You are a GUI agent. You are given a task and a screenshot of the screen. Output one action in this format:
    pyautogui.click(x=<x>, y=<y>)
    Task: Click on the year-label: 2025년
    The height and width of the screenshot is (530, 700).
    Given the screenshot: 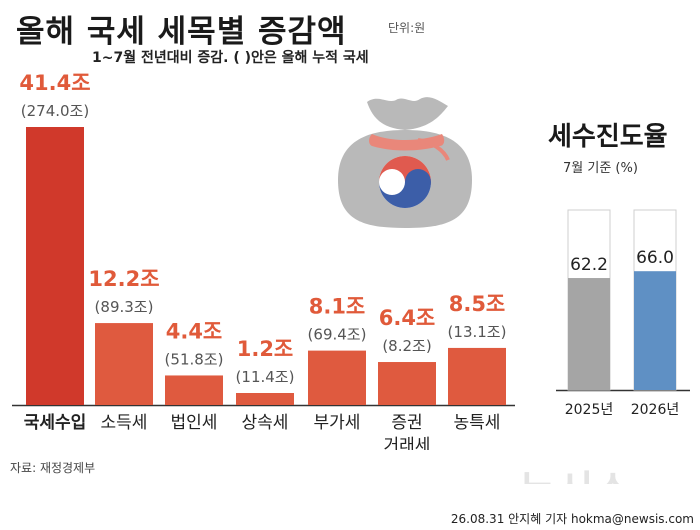 What is the action you would take?
    pyautogui.click(x=589, y=410)
    